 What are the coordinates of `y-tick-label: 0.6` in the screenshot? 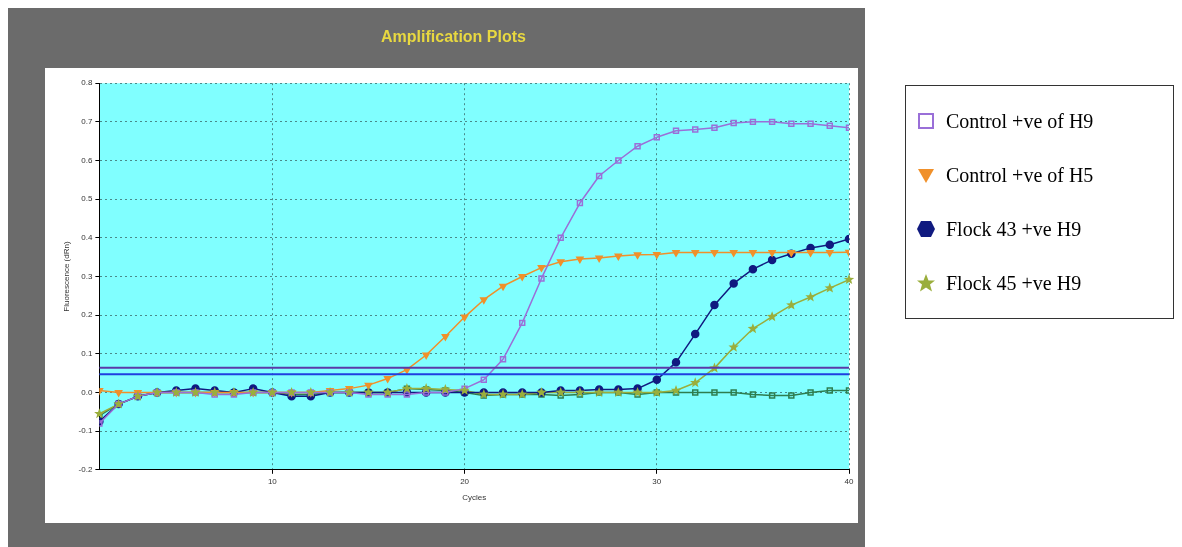 It's located at (87, 160).